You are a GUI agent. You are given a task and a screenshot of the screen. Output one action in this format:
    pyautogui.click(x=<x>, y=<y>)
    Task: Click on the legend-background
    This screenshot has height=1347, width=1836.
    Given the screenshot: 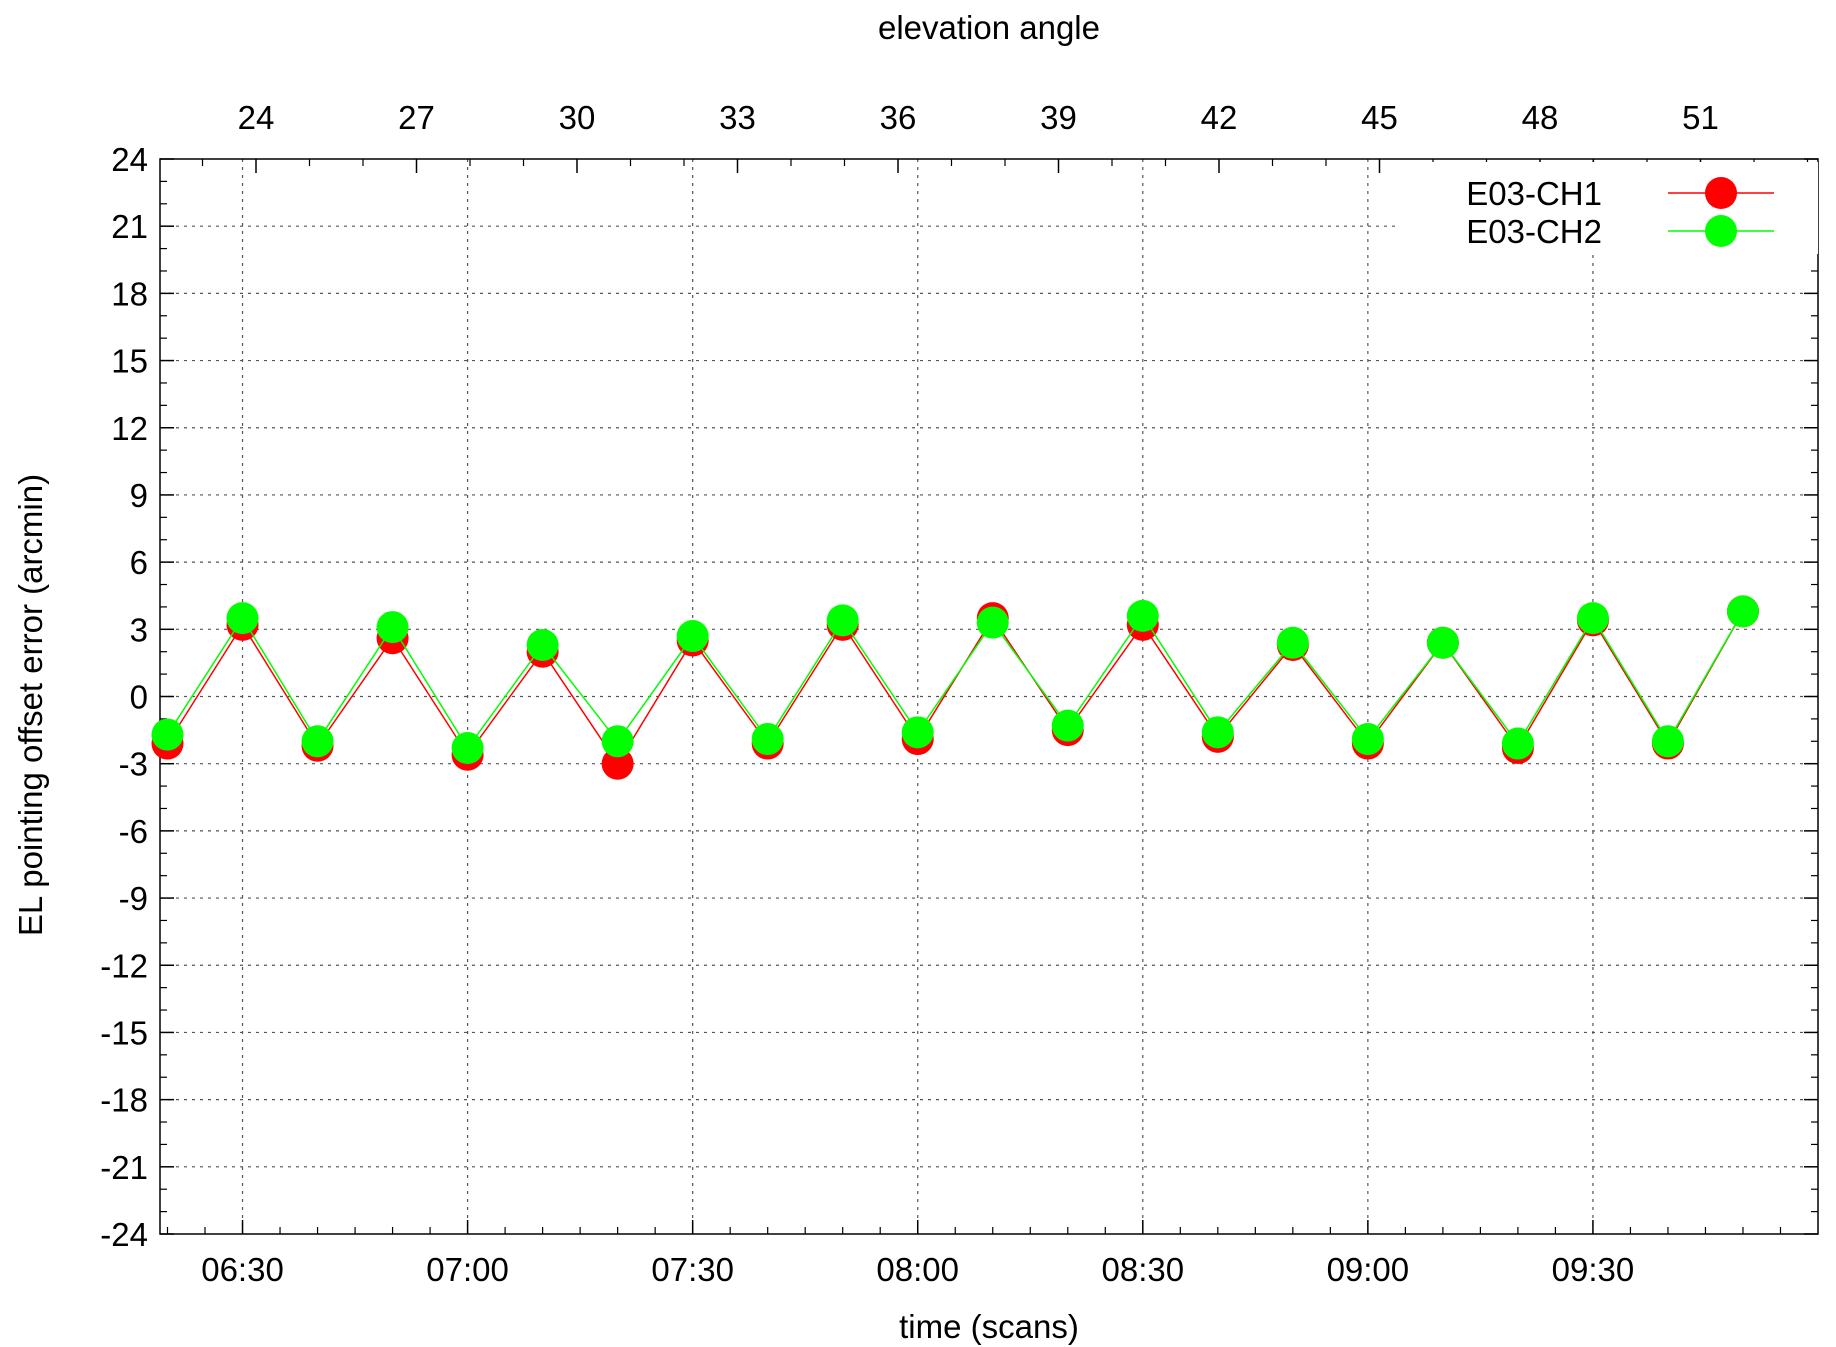 What is the action you would take?
    pyautogui.click(x=1608, y=208)
    